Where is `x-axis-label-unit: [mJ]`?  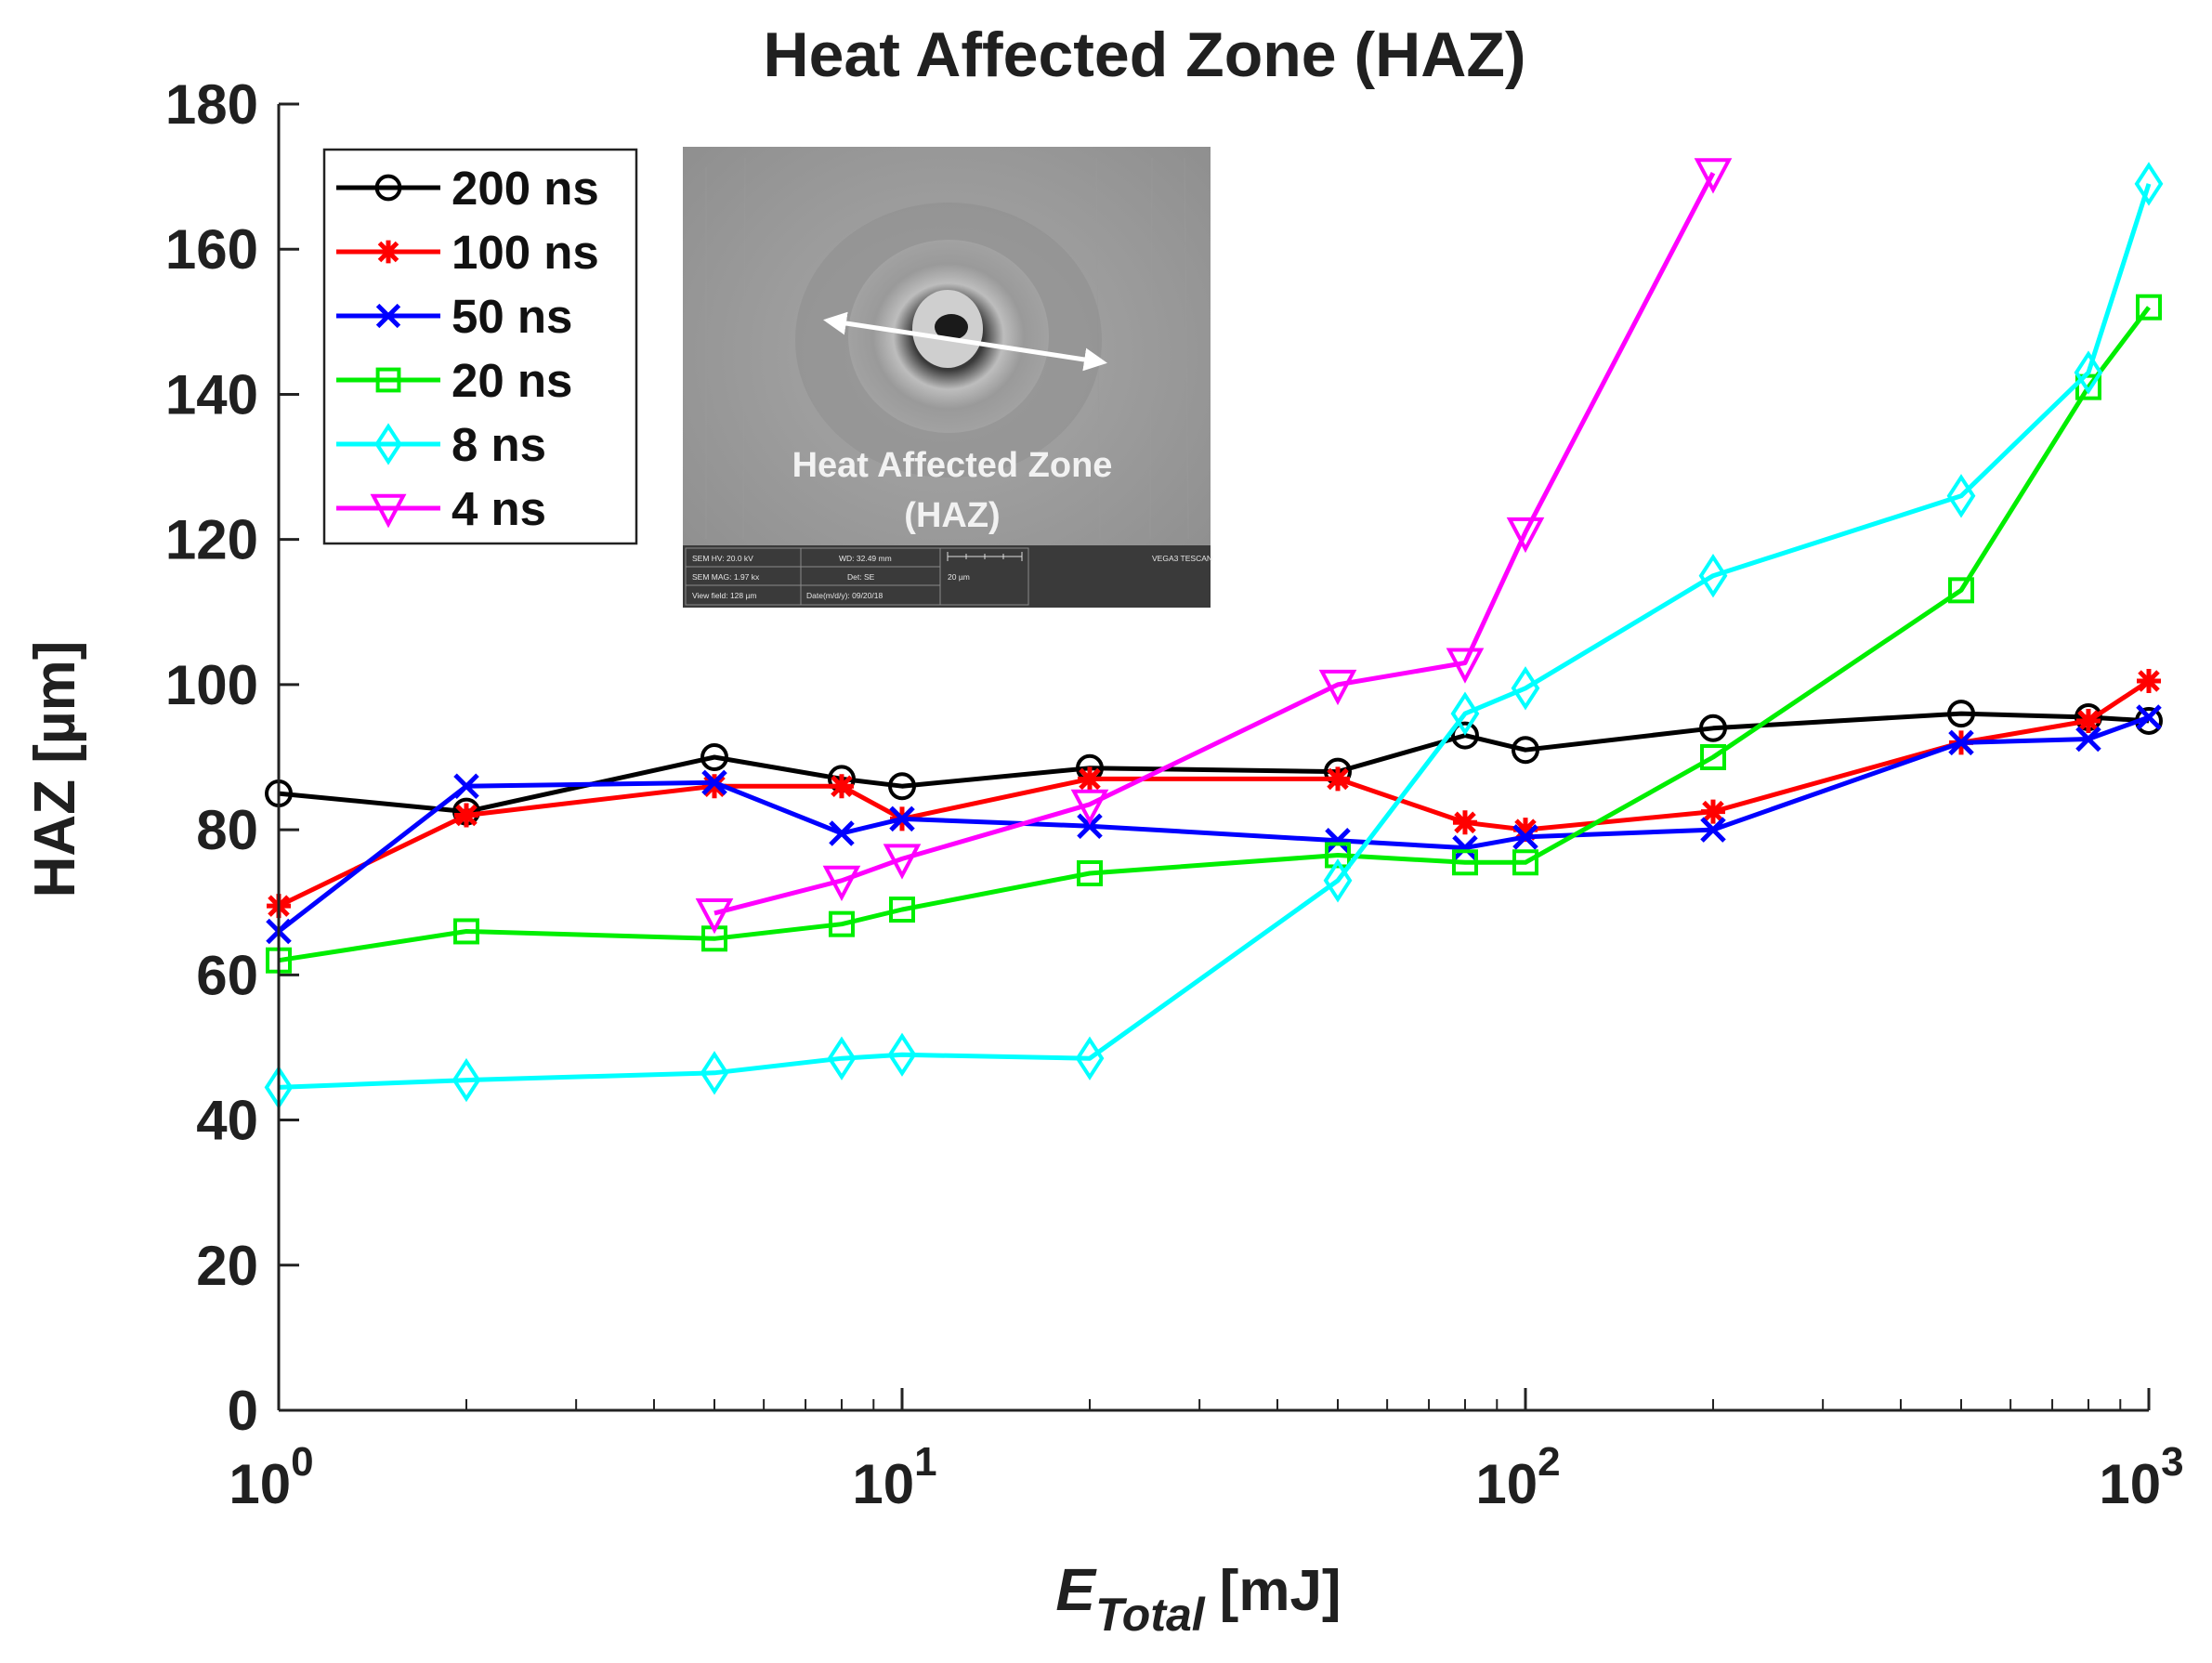 x-axis-label-unit: [mJ] is located at coordinates (1281, 1591).